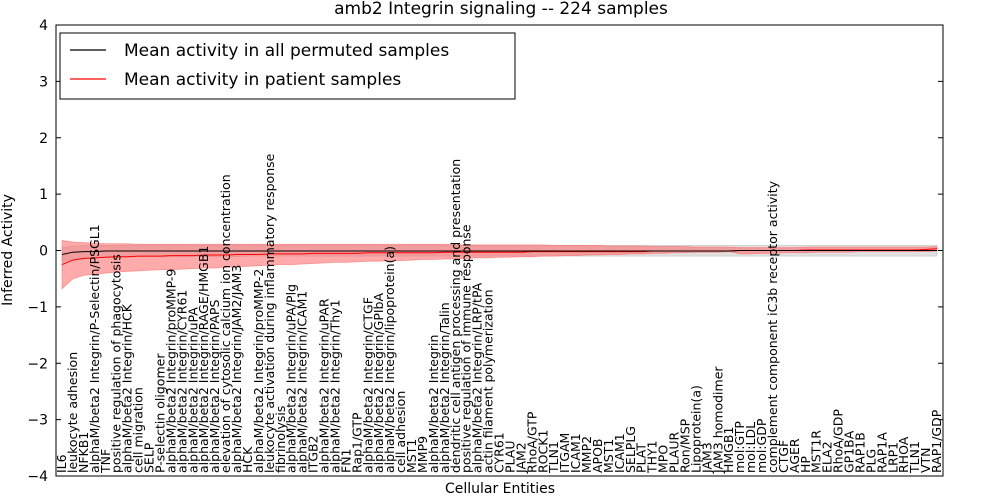 This screenshot has height=500, width=1000. Describe the element at coordinates (500, 489) in the screenshot. I see `x-axis-label: Cellular Entities` at that location.